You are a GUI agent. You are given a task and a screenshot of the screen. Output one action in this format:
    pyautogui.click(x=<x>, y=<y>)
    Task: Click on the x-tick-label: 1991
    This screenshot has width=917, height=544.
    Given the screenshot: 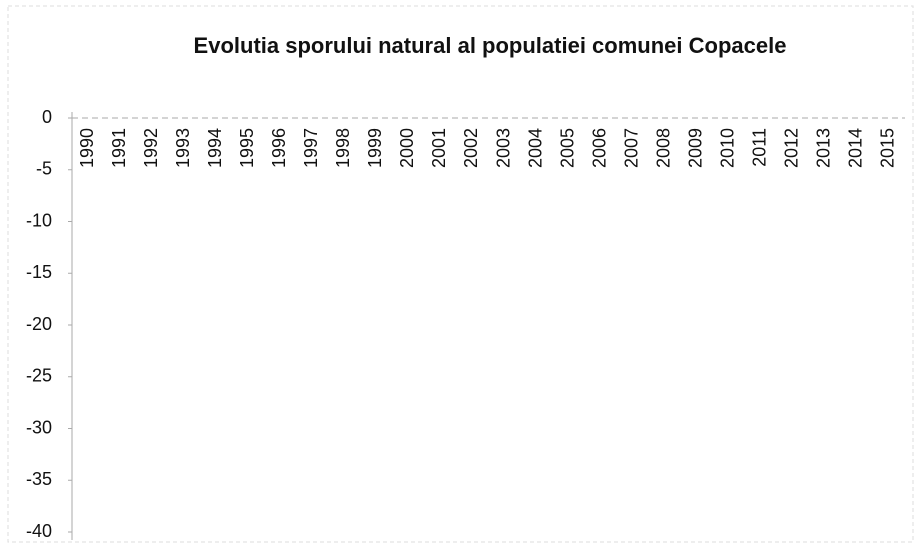 What is the action you would take?
    pyautogui.click(x=119, y=148)
    